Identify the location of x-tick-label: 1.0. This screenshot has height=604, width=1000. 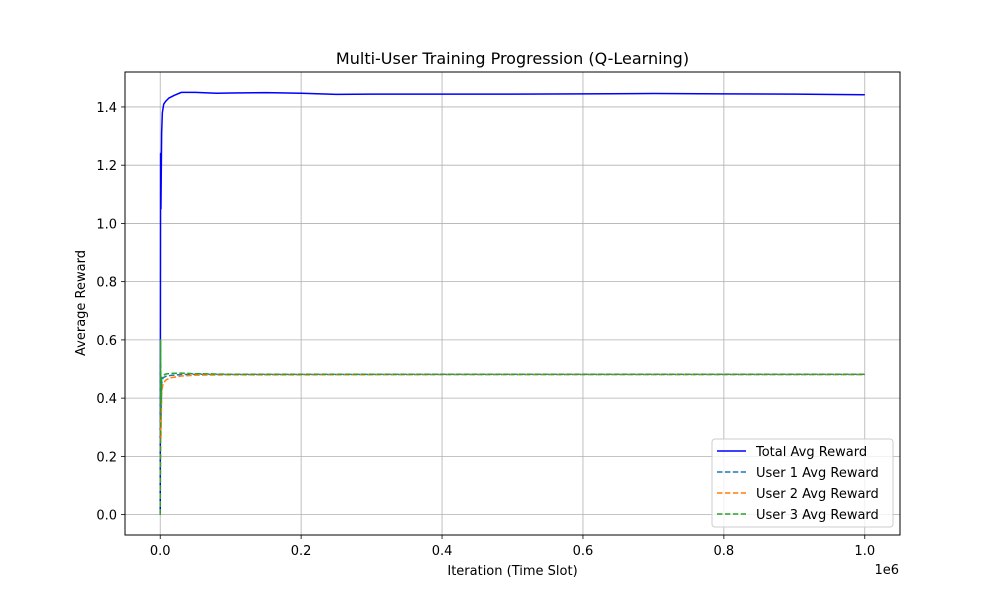
(864, 551).